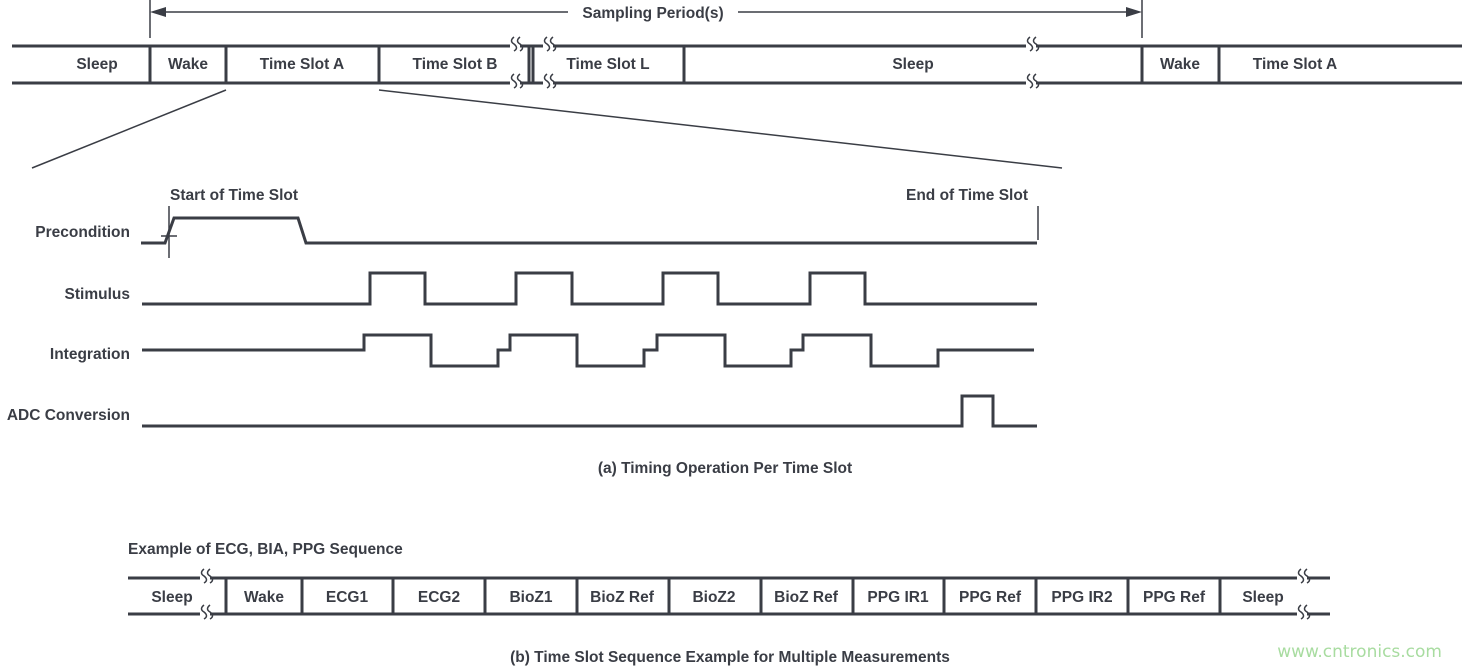 The height and width of the screenshot is (667, 1462). Describe the element at coordinates (530, 597) in the screenshot. I see `bottom-cell-label: BioZ1` at that location.